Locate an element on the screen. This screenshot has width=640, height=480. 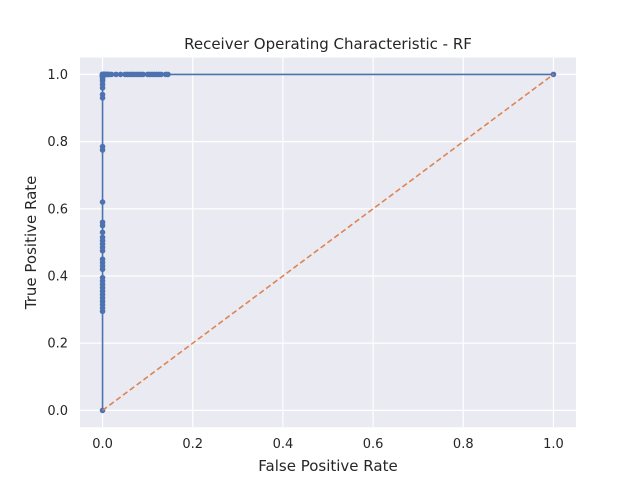
y-tick-label: 0.0 is located at coordinates (57, 411).